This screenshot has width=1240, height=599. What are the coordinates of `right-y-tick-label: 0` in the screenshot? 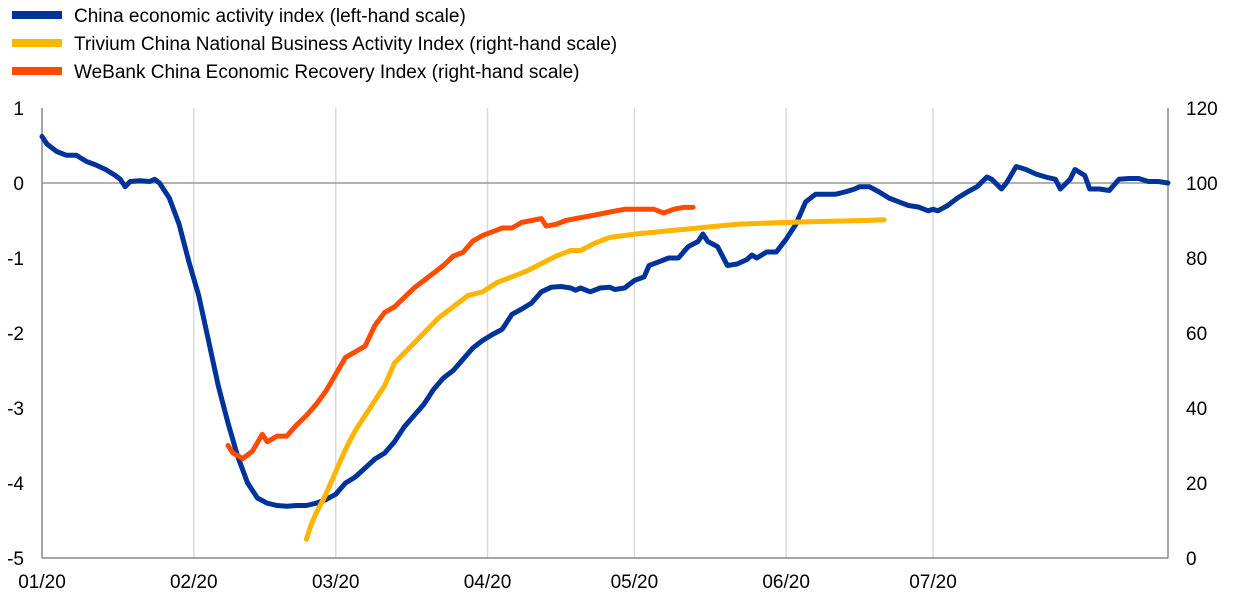 It's located at (1191, 559).